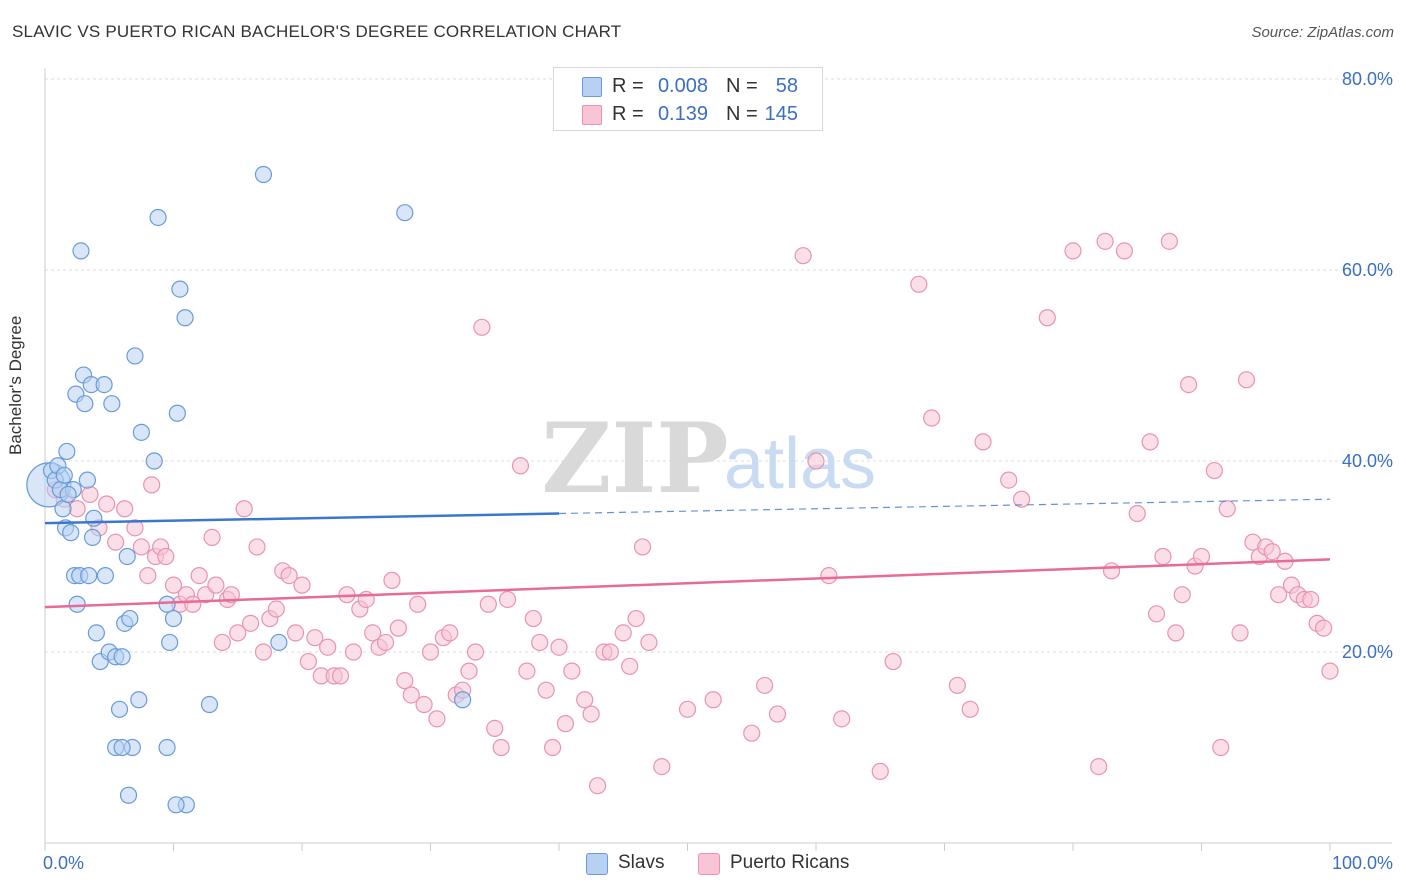  Describe the element at coordinates (790, 862) in the screenshot. I see `bottom-pr-label: Puerto Ricans` at that location.